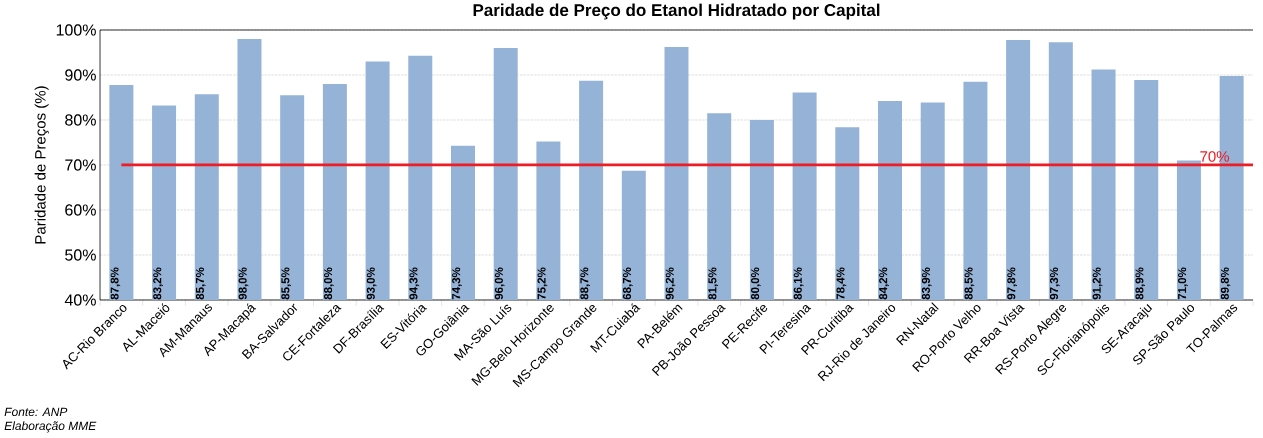  I want to click on y-axis-title: Paridade de Preços (%), so click(41, 165).